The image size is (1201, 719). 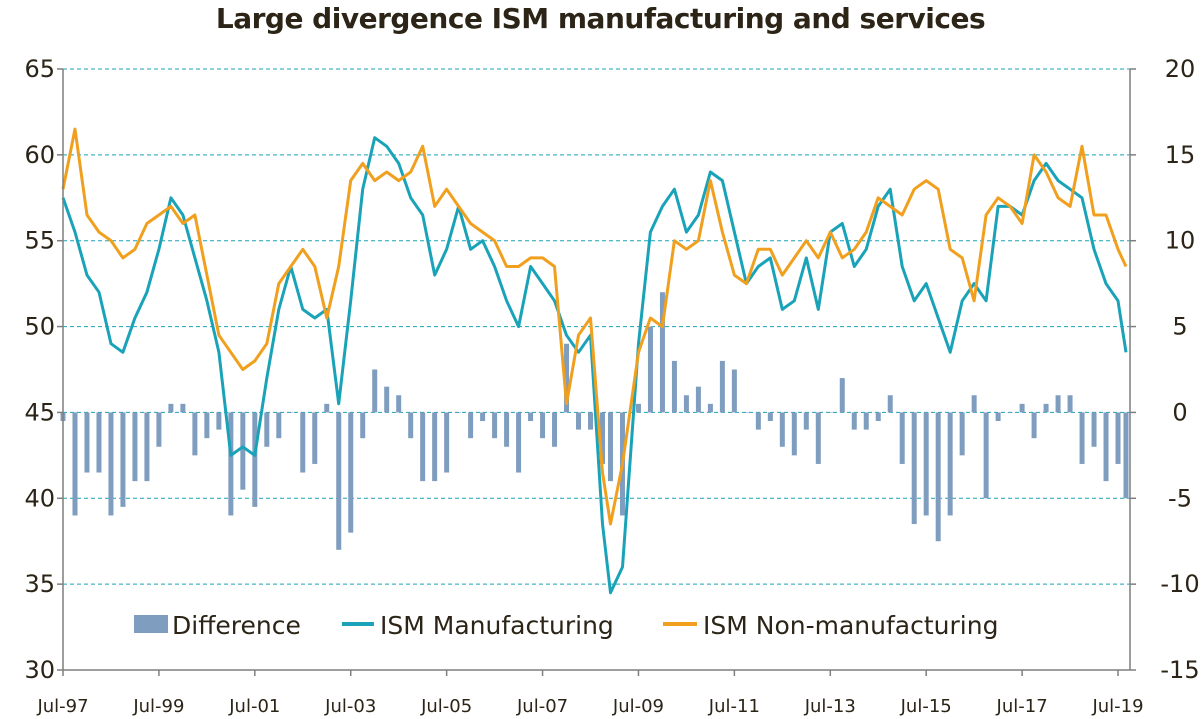 What do you see at coordinates (850, 625) in the screenshot?
I see `legend-label-non-manufacturing: ISM Non-manufacturing` at bounding box center [850, 625].